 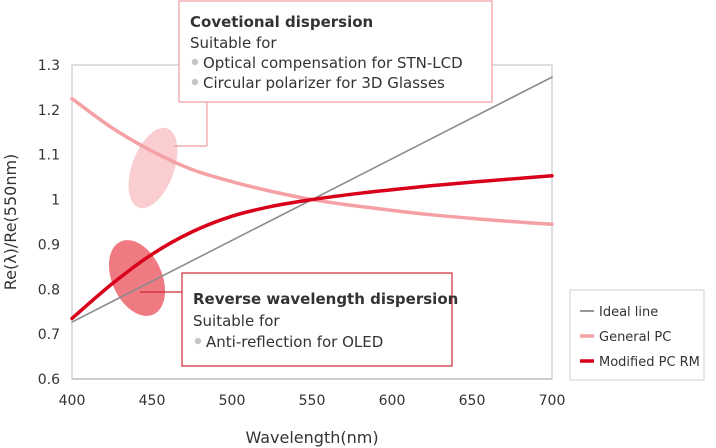 What do you see at coordinates (335, 51) in the screenshot?
I see `conventional-annotation-box` at bounding box center [335, 51].